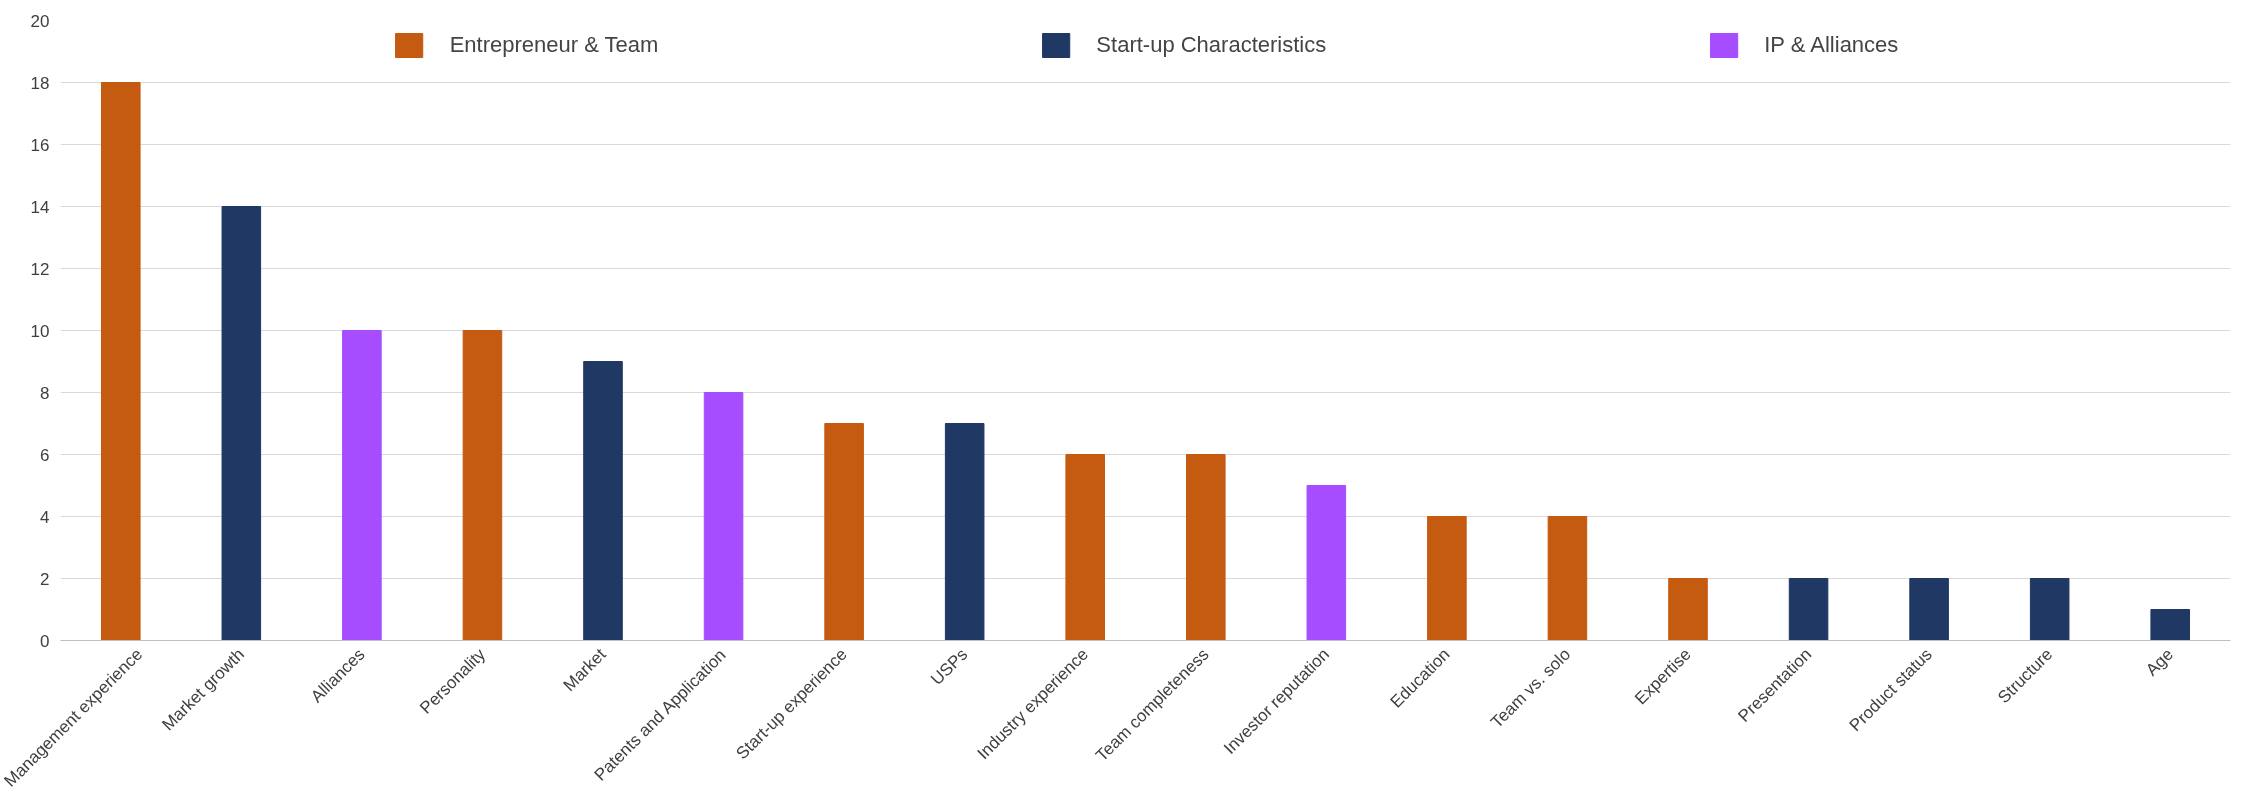 The height and width of the screenshot is (812, 2262). I want to click on y-tick-label: 4, so click(45, 517).